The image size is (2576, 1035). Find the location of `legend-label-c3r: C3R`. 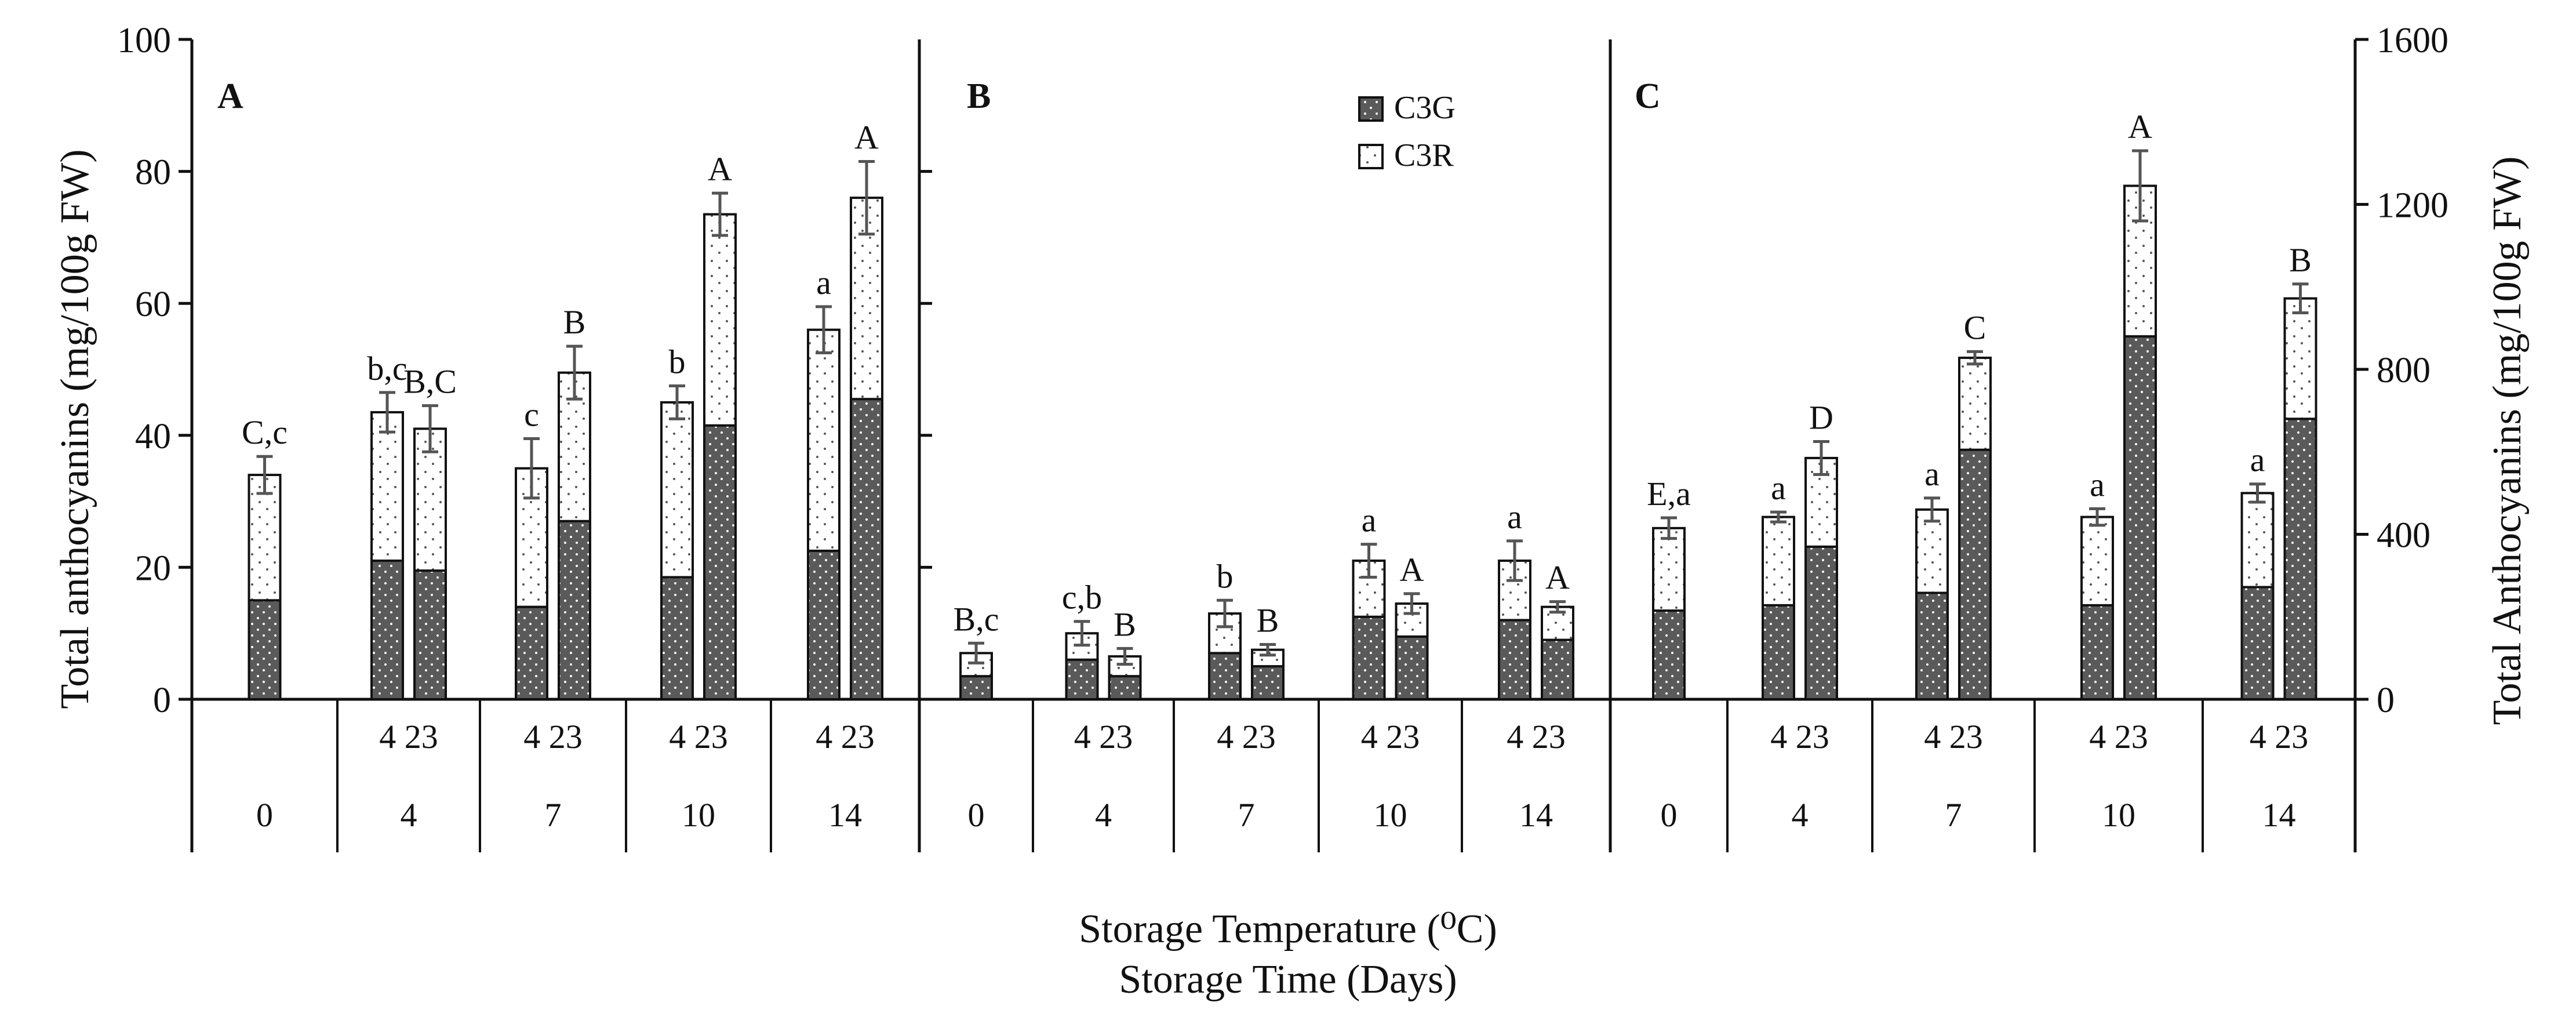

legend-label-c3r: C3R is located at coordinates (1424, 155).